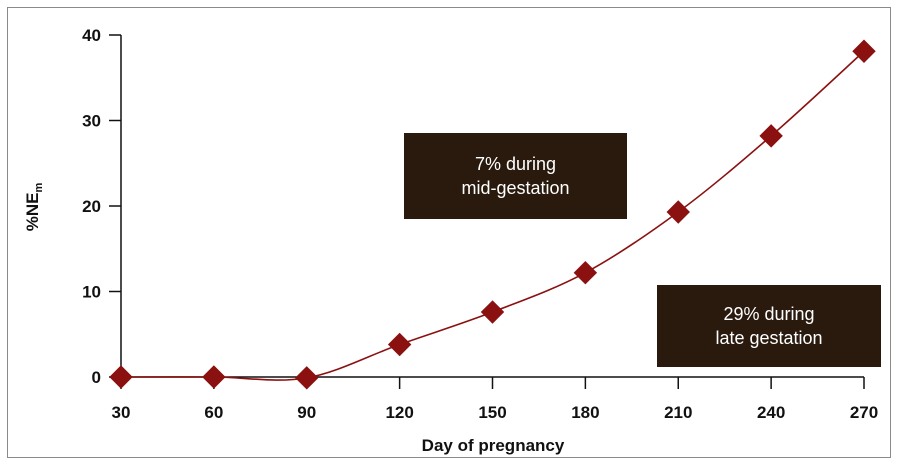 This screenshot has width=900, height=466. What do you see at coordinates (769, 338) in the screenshot?
I see `annotation-line: late gestation` at bounding box center [769, 338].